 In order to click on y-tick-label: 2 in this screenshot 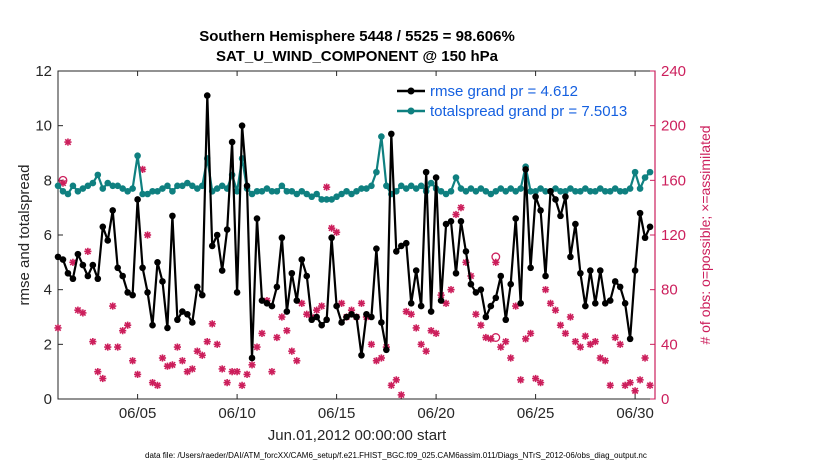, I will do `click(48, 344)`.